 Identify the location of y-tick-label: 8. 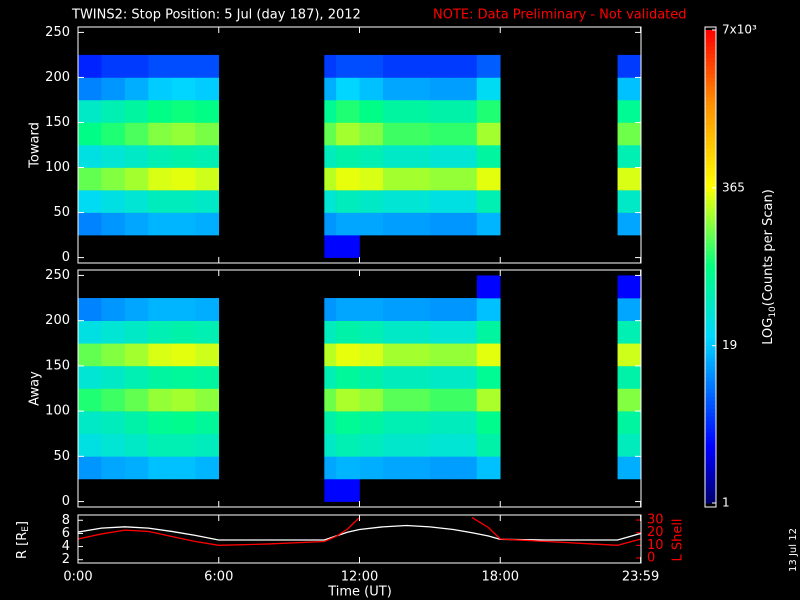
(66, 520).